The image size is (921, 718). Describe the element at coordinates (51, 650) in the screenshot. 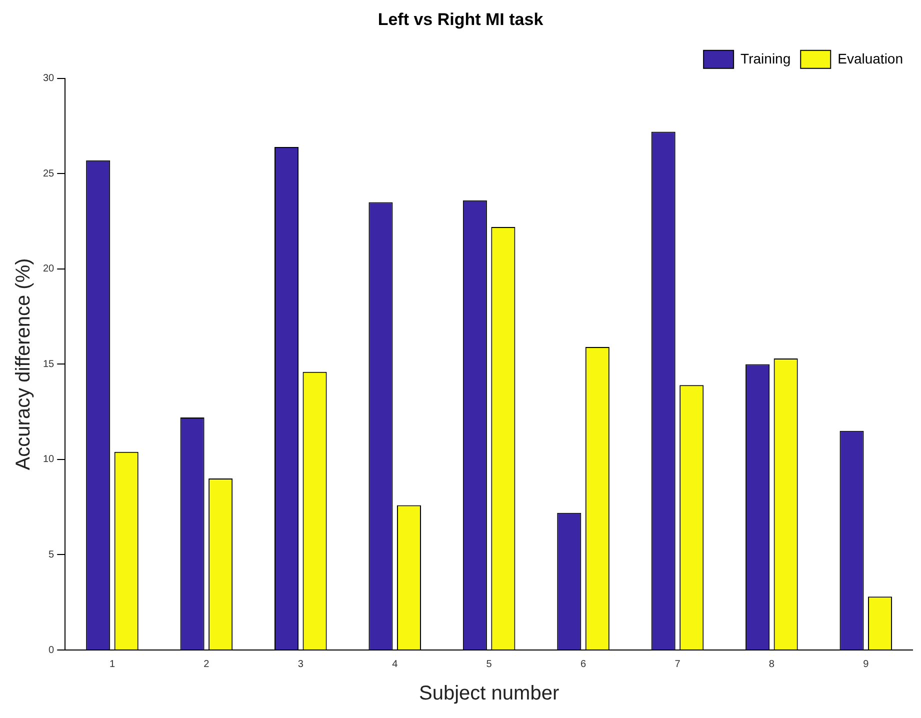

I see `y-tick-label: 0` at that location.